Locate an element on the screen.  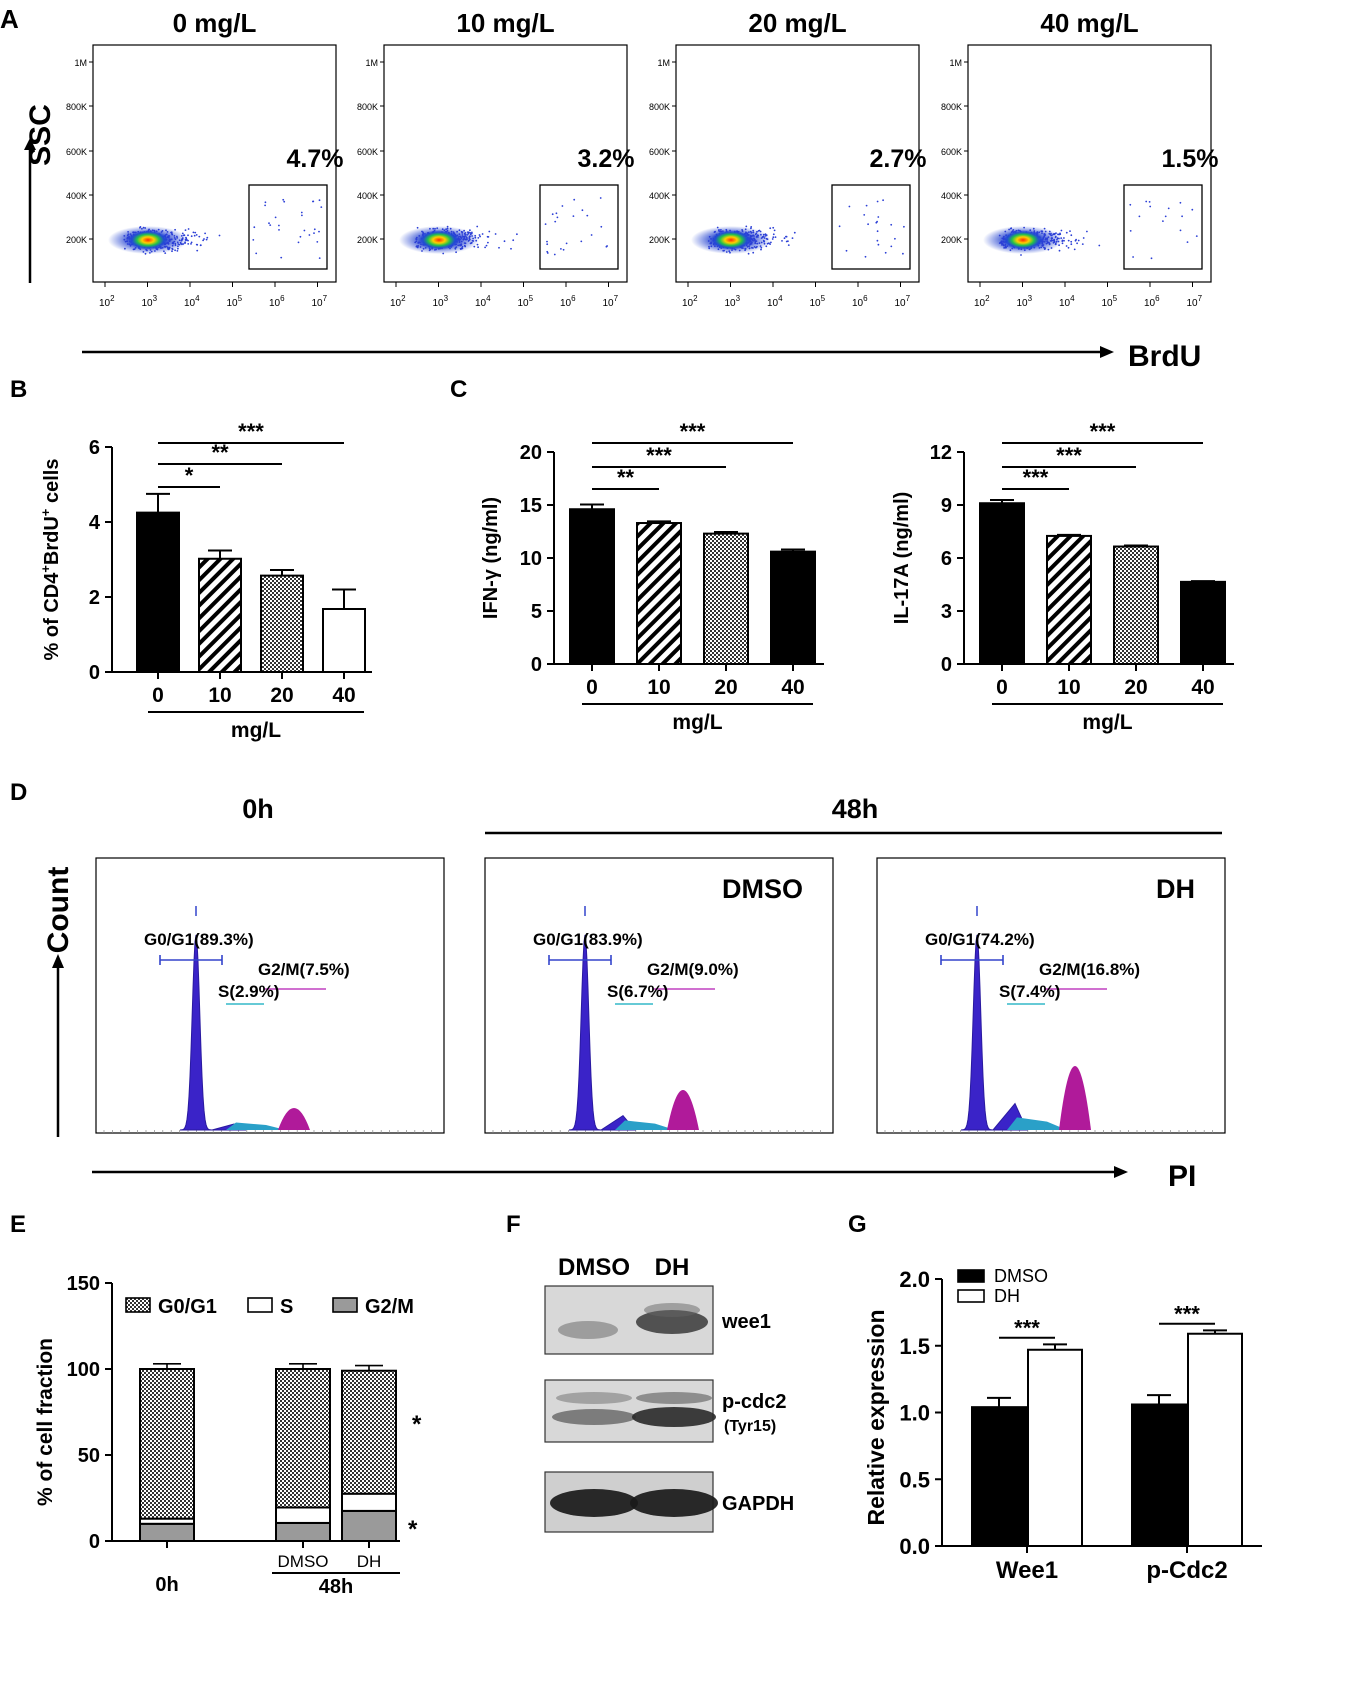
y-axis-title: IL-17A (ng/ml) is located at coordinates (902, 558).